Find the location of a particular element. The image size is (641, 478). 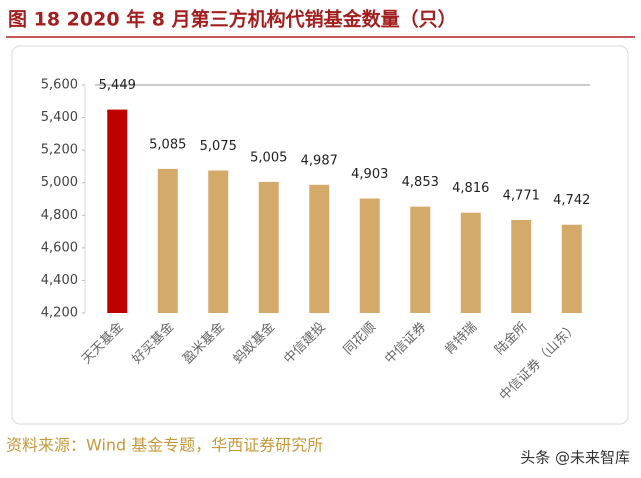

y-tick-label: 5,400 is located at coordinates (59, 117).